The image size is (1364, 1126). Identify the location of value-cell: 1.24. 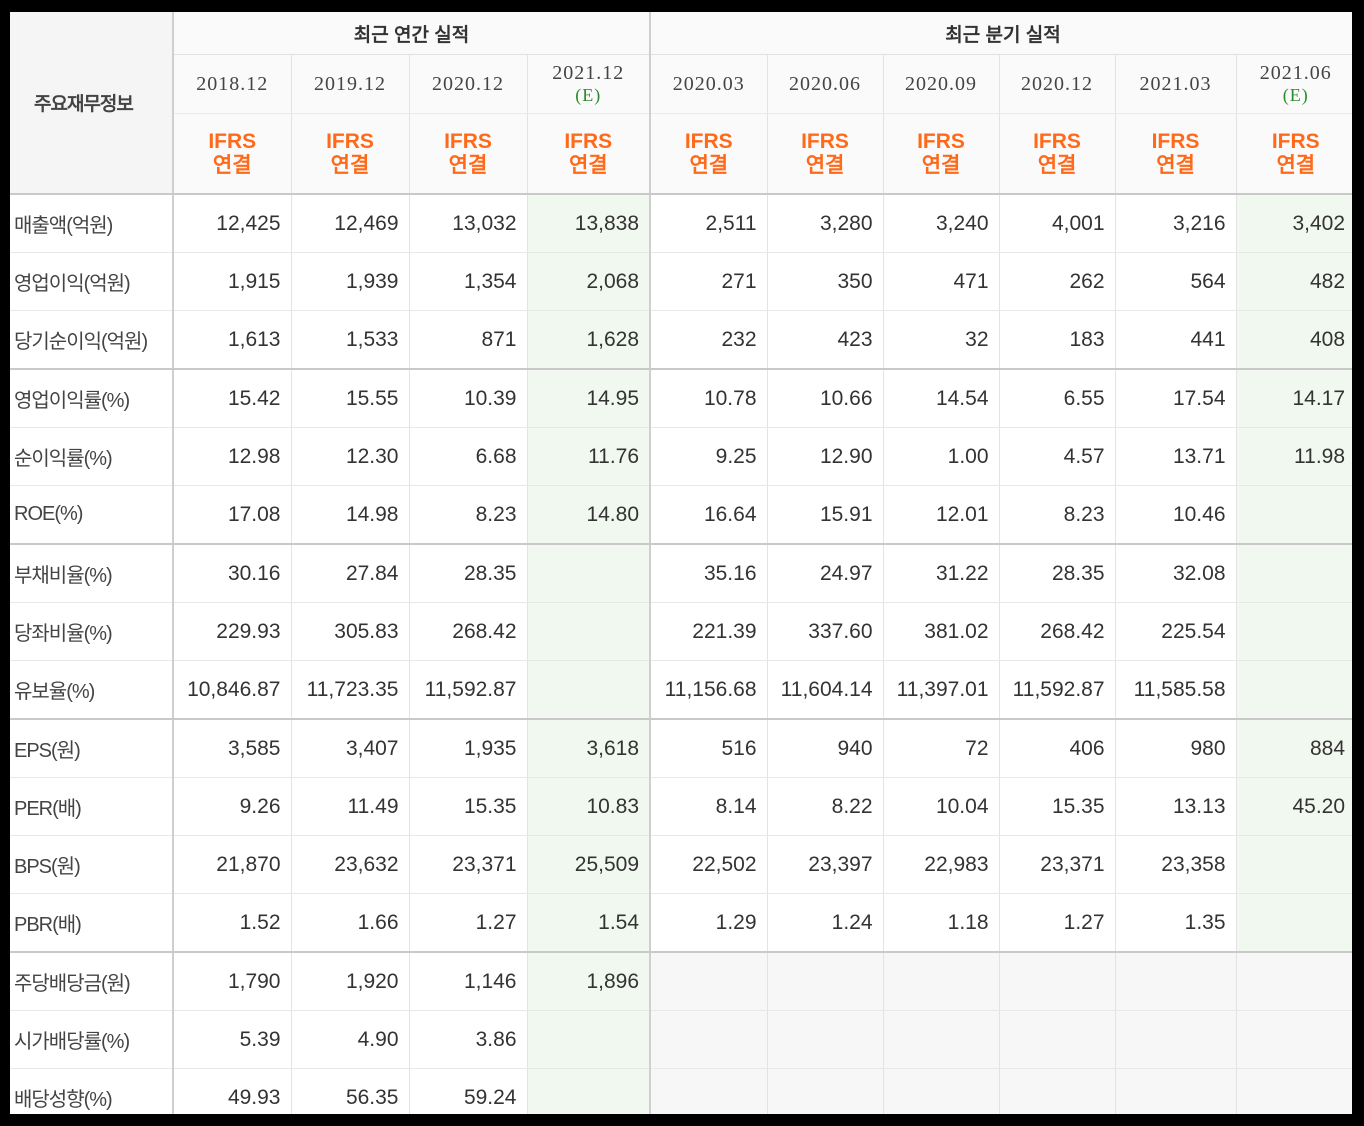
(825, 923).